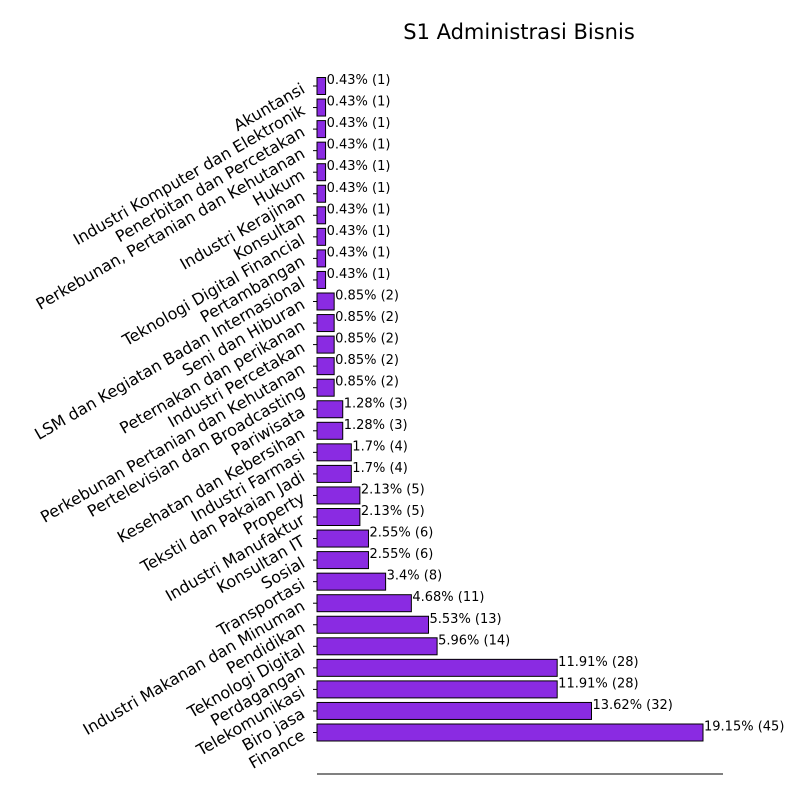  What do you see at coordinates (632, 705) in the screenshot?
I see `data-label: 13.62% (32)` at bounding box center [632, 705].